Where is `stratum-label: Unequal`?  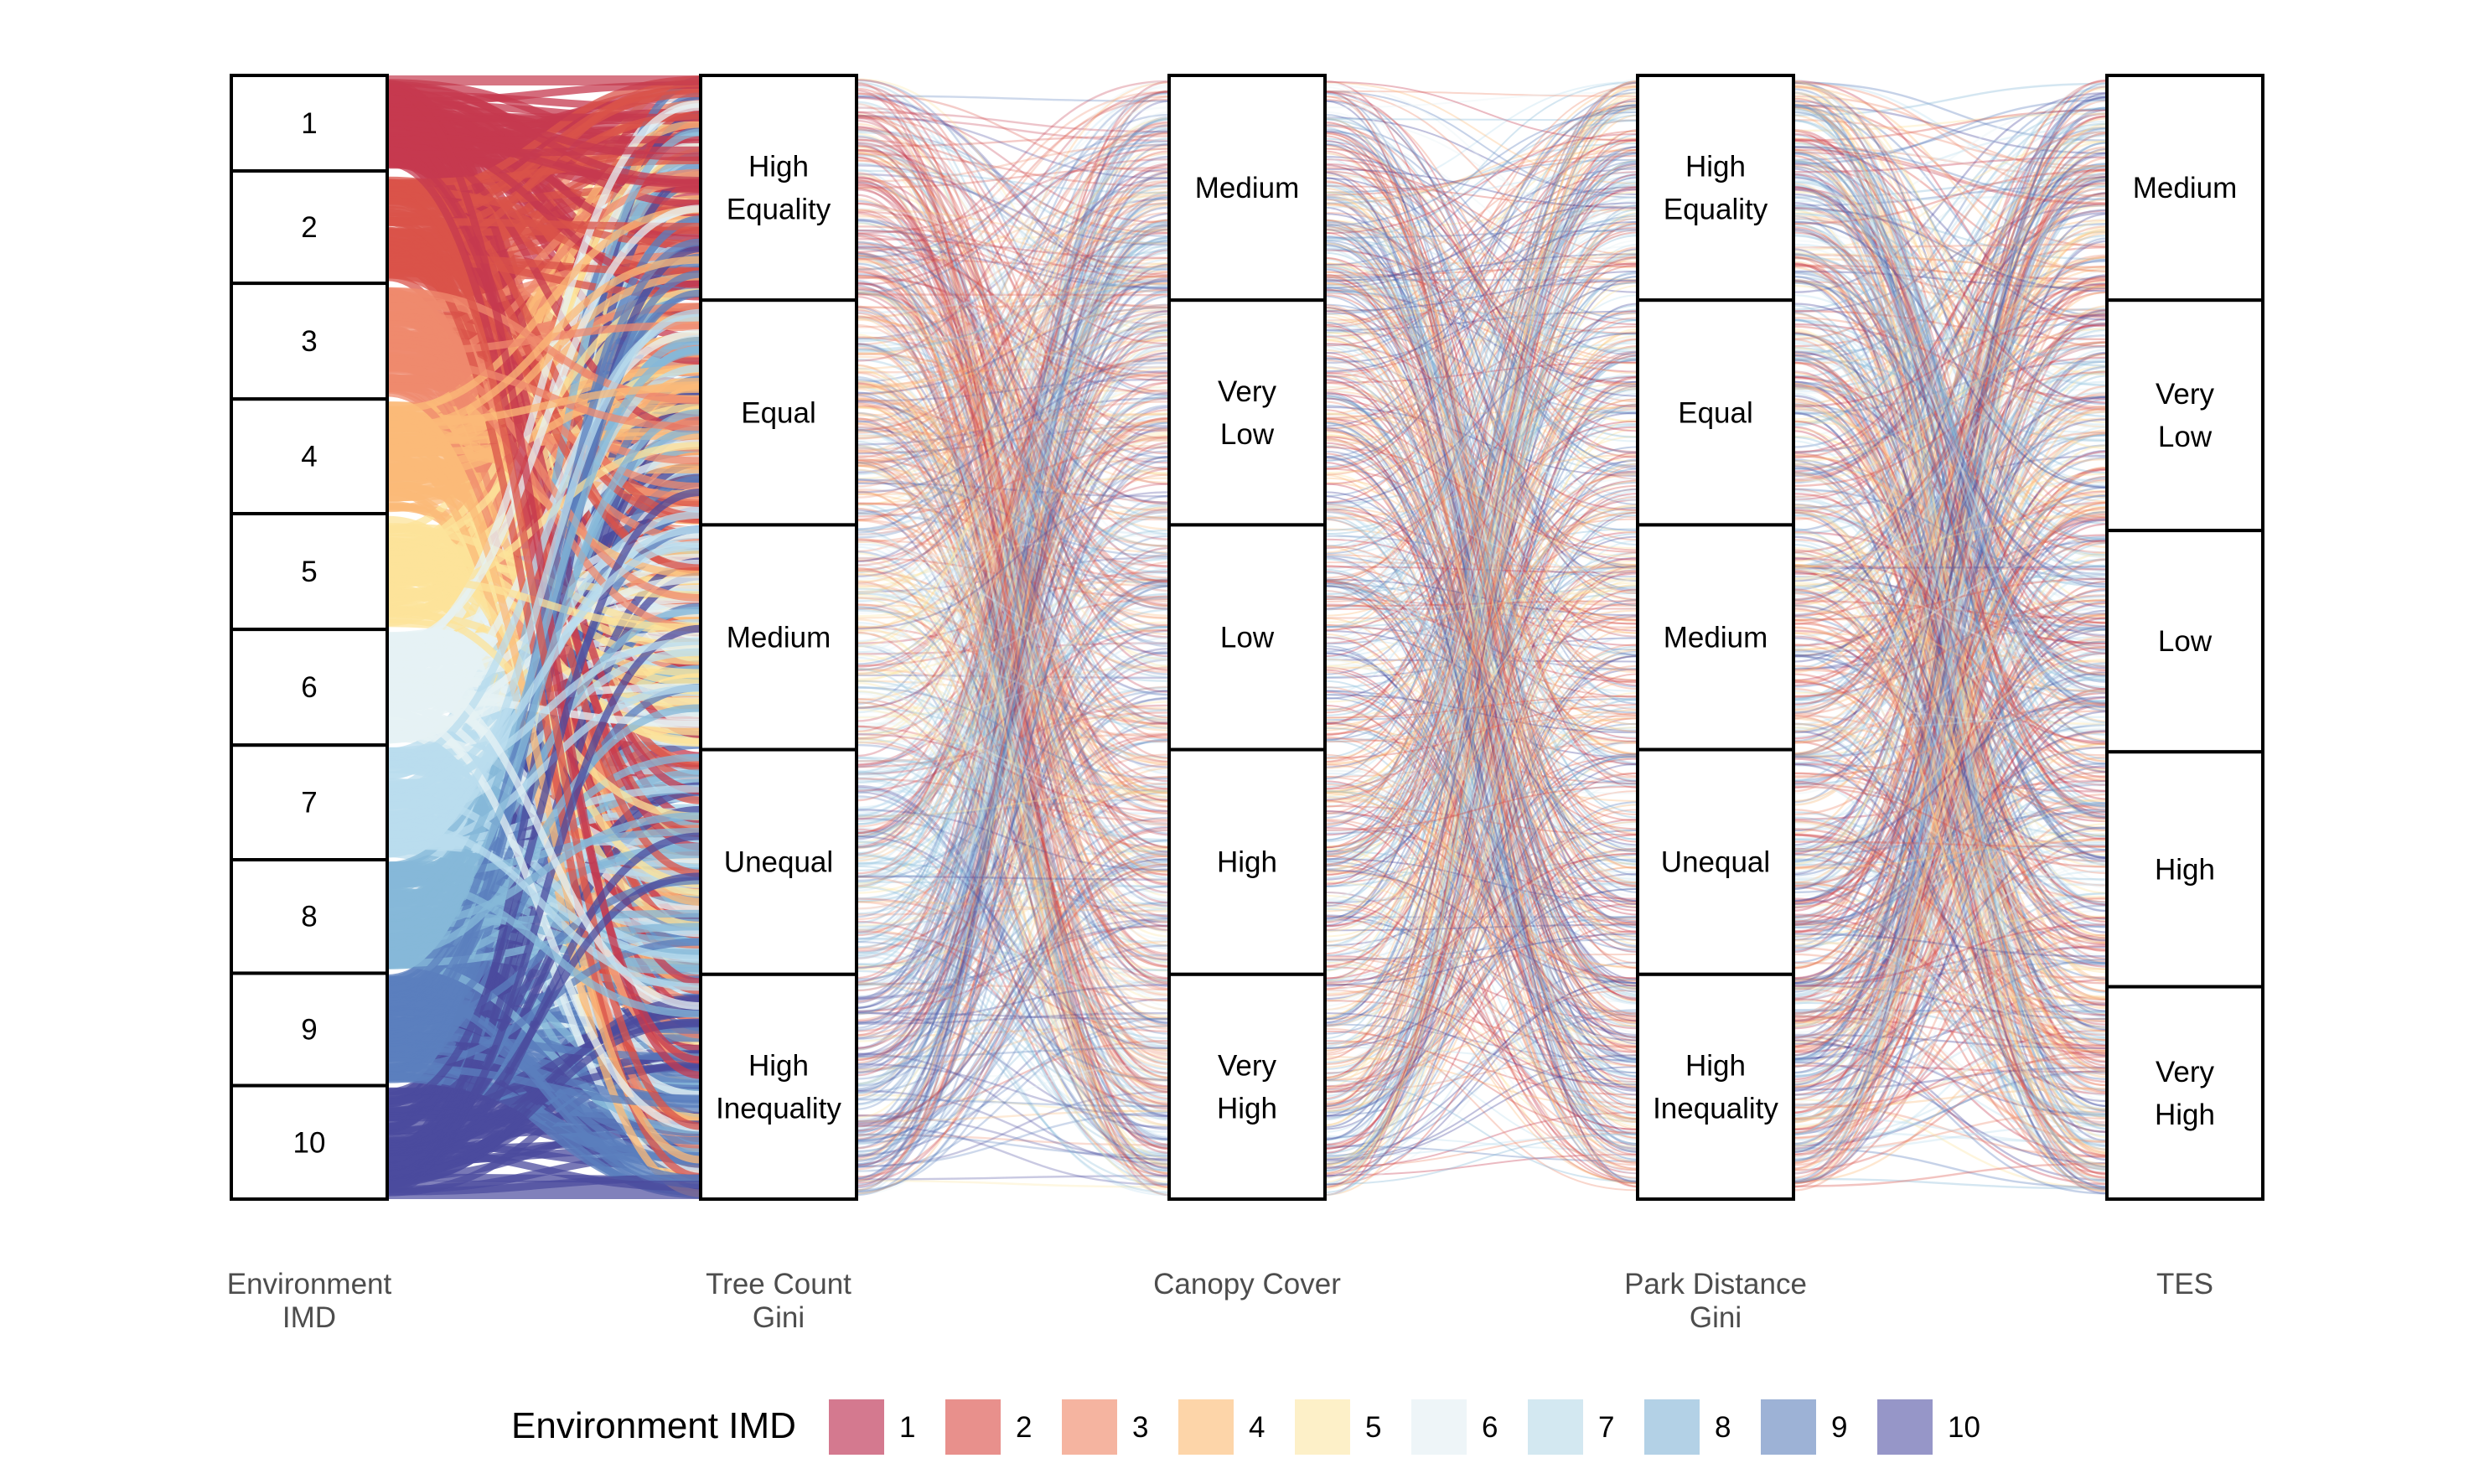 stratum-label: Unequal is located at coordinates (1715, 862).